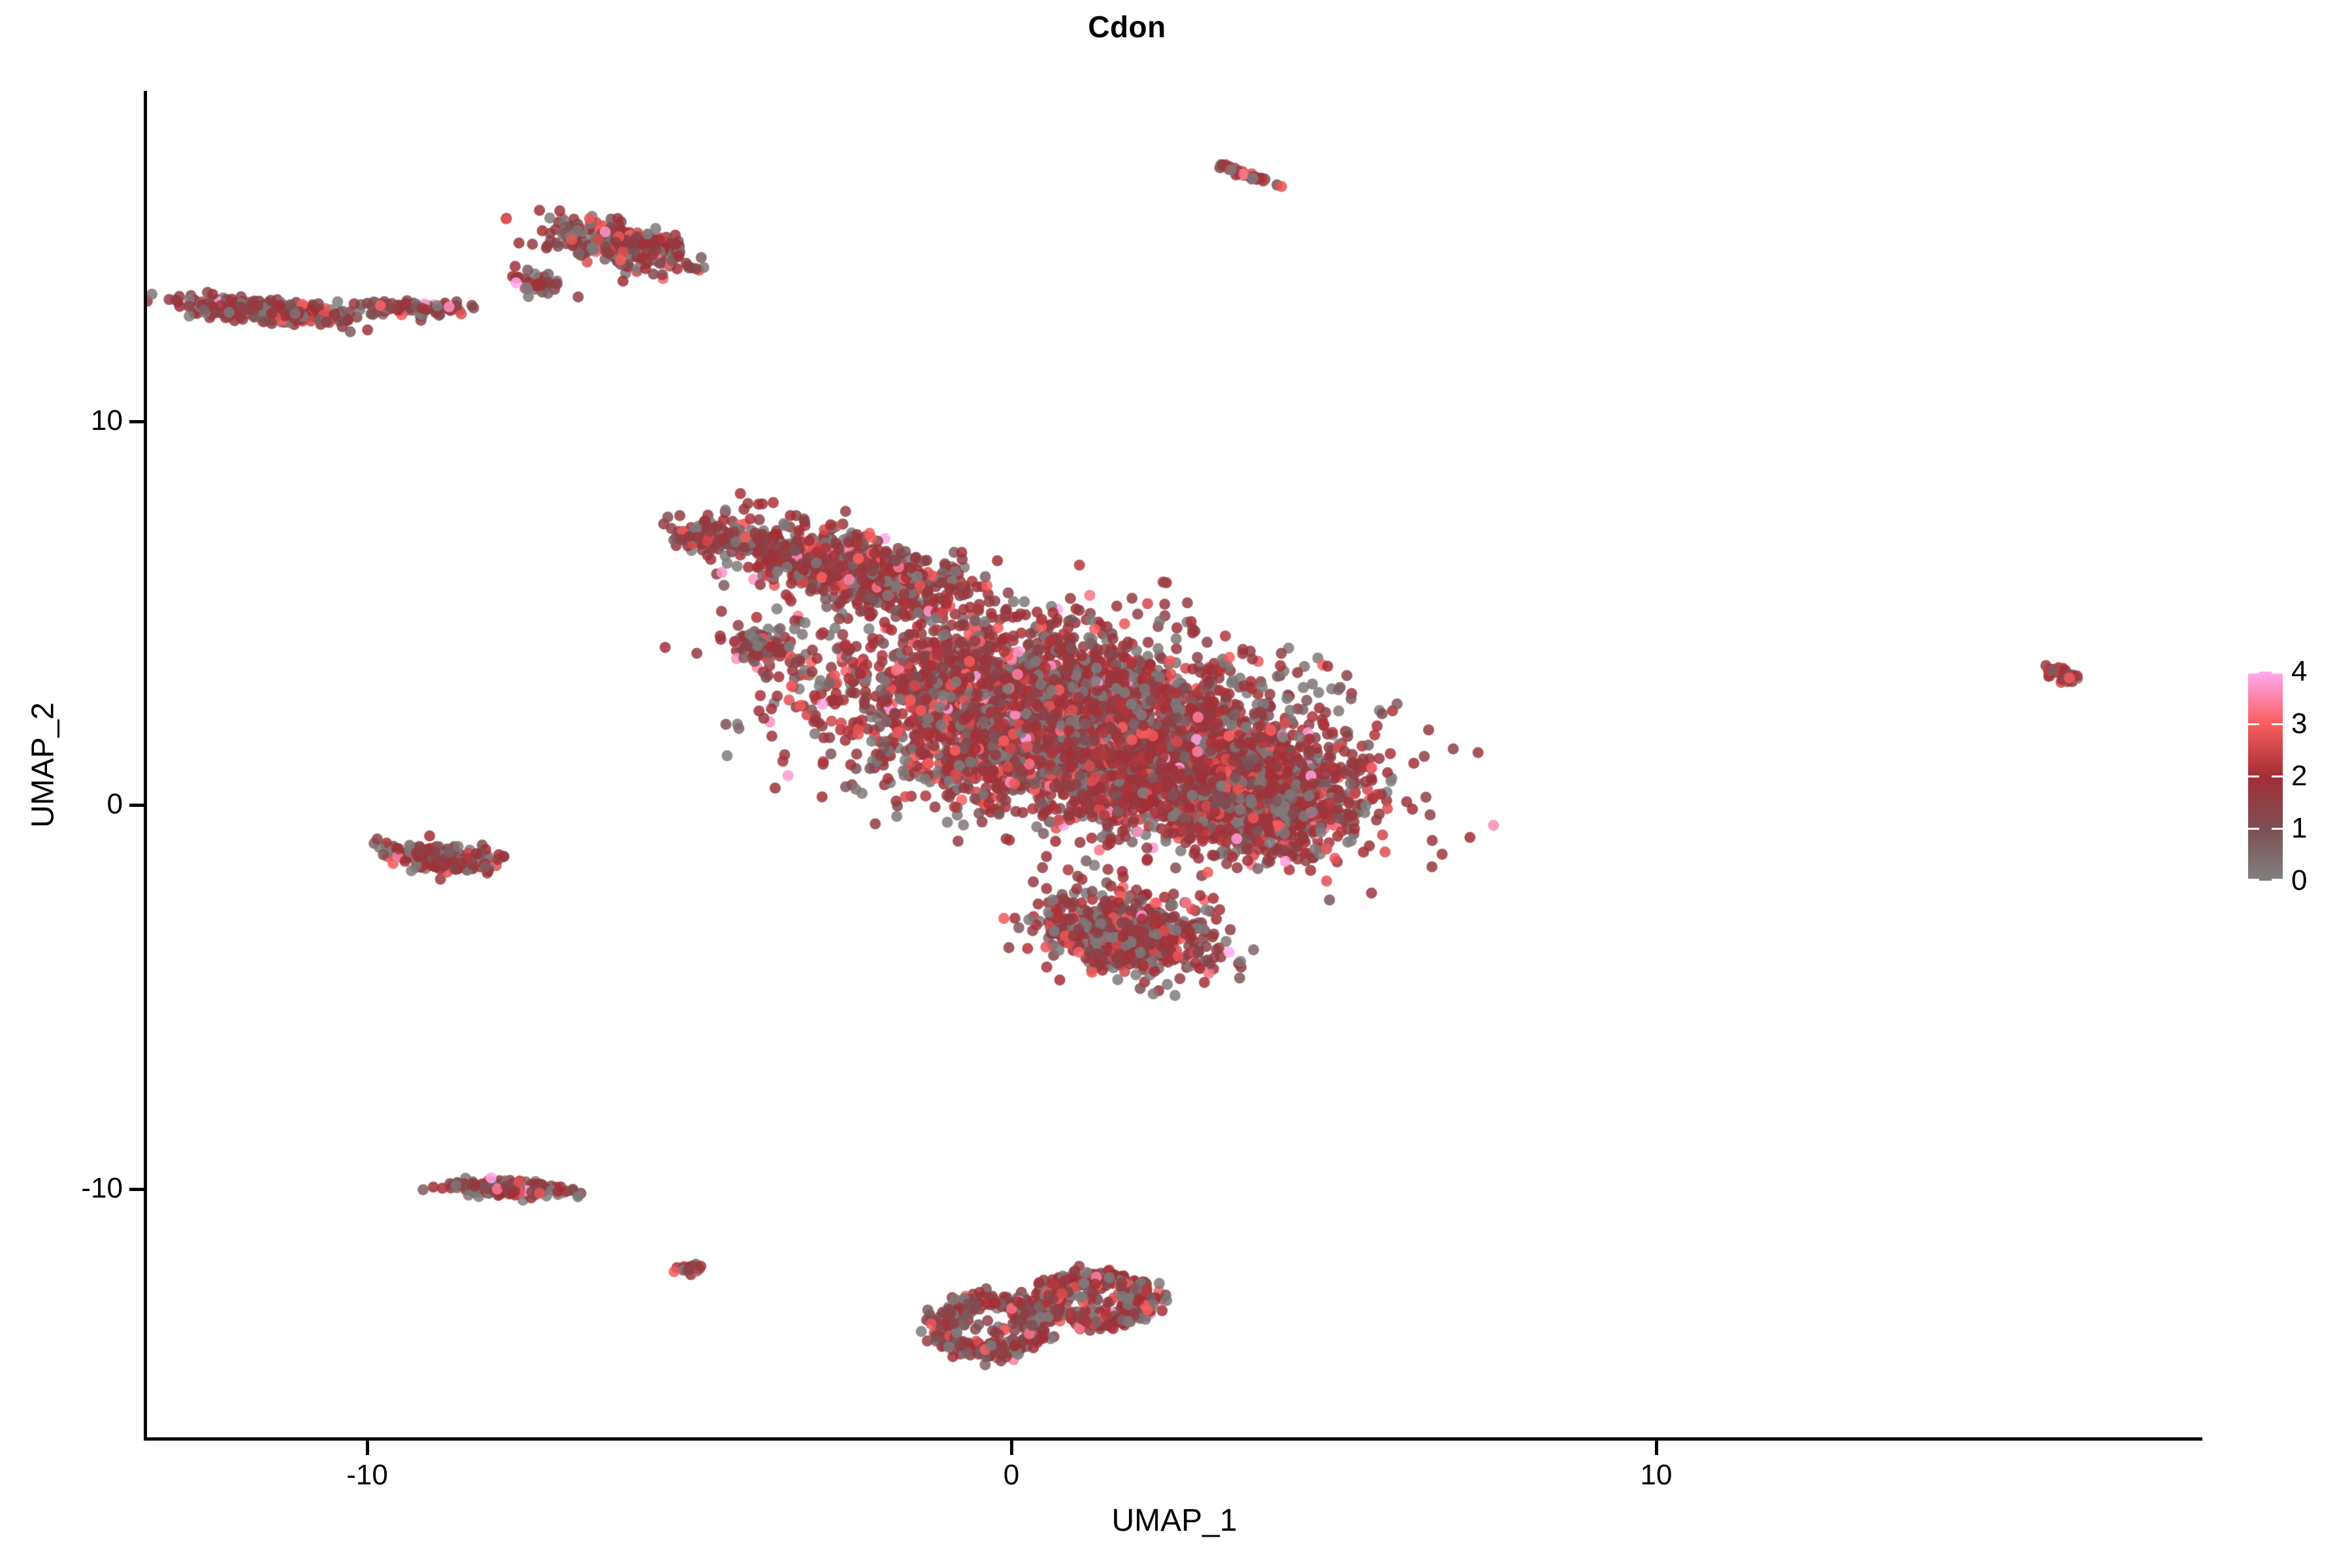 This screenshot has width=2352, height=1568. I want to click on x-axis-line, so click(1173, 1439).